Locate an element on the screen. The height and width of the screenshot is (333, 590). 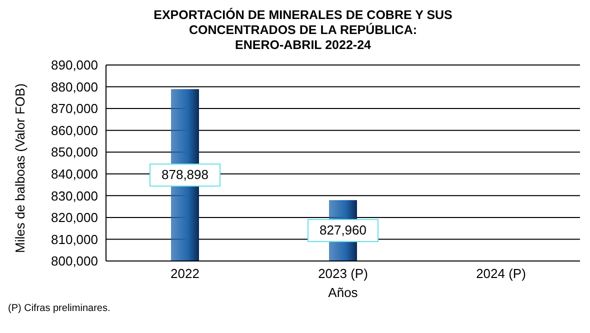
y-tick-label: 870,000 is located at coordinates (74, 108).